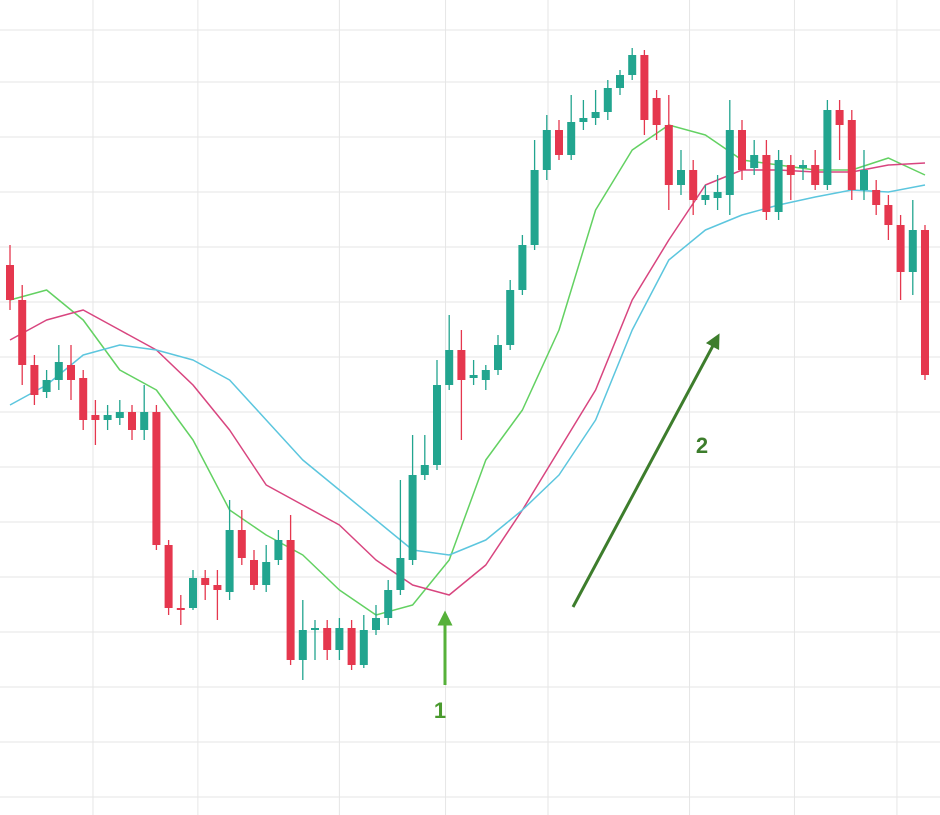 Image resolution: width=940 pixels, height=815 pixels. What do you see at coordinates (440, 710) in the screenshot?
I see `annotation: 1` at bounding box center [440, 710].